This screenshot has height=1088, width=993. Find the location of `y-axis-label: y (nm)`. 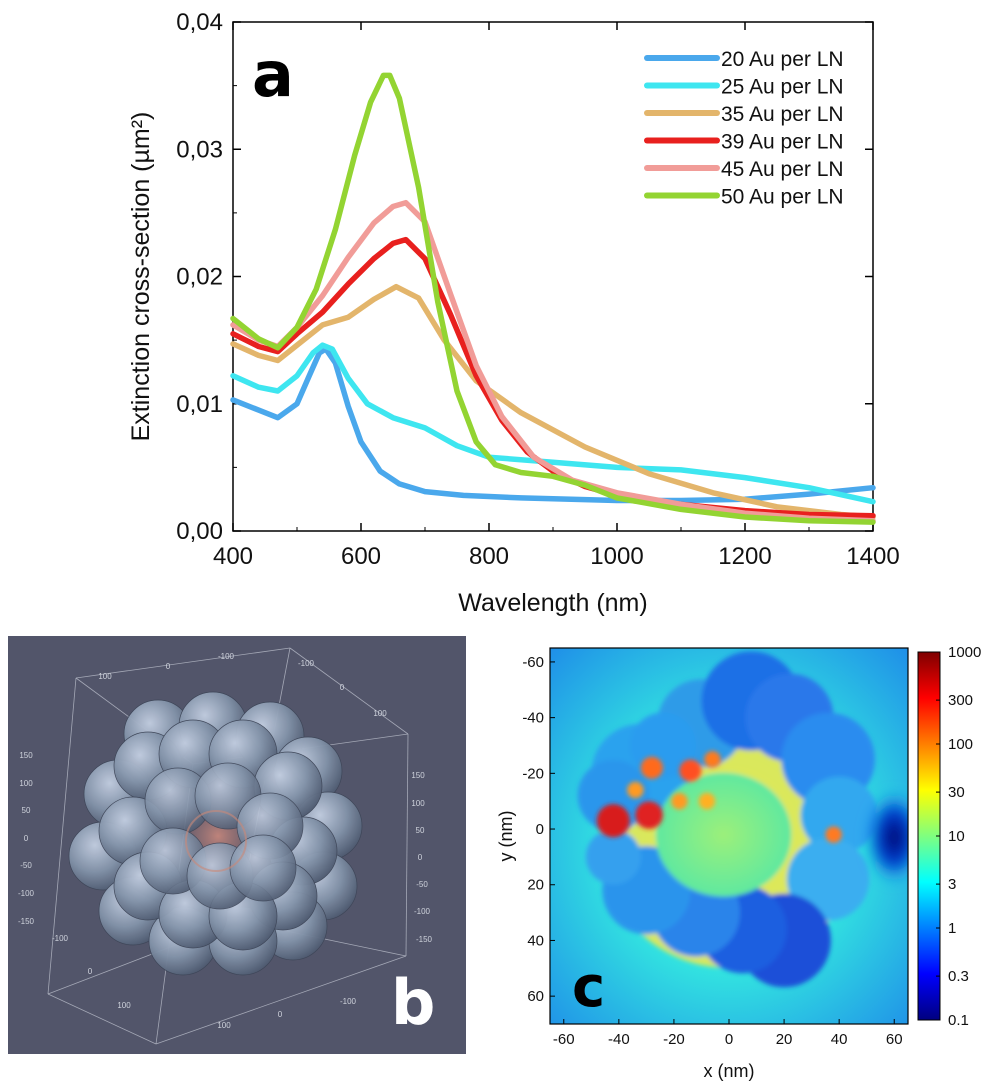

y-axis-label: y (nm) is located at coordinates (506, 836).